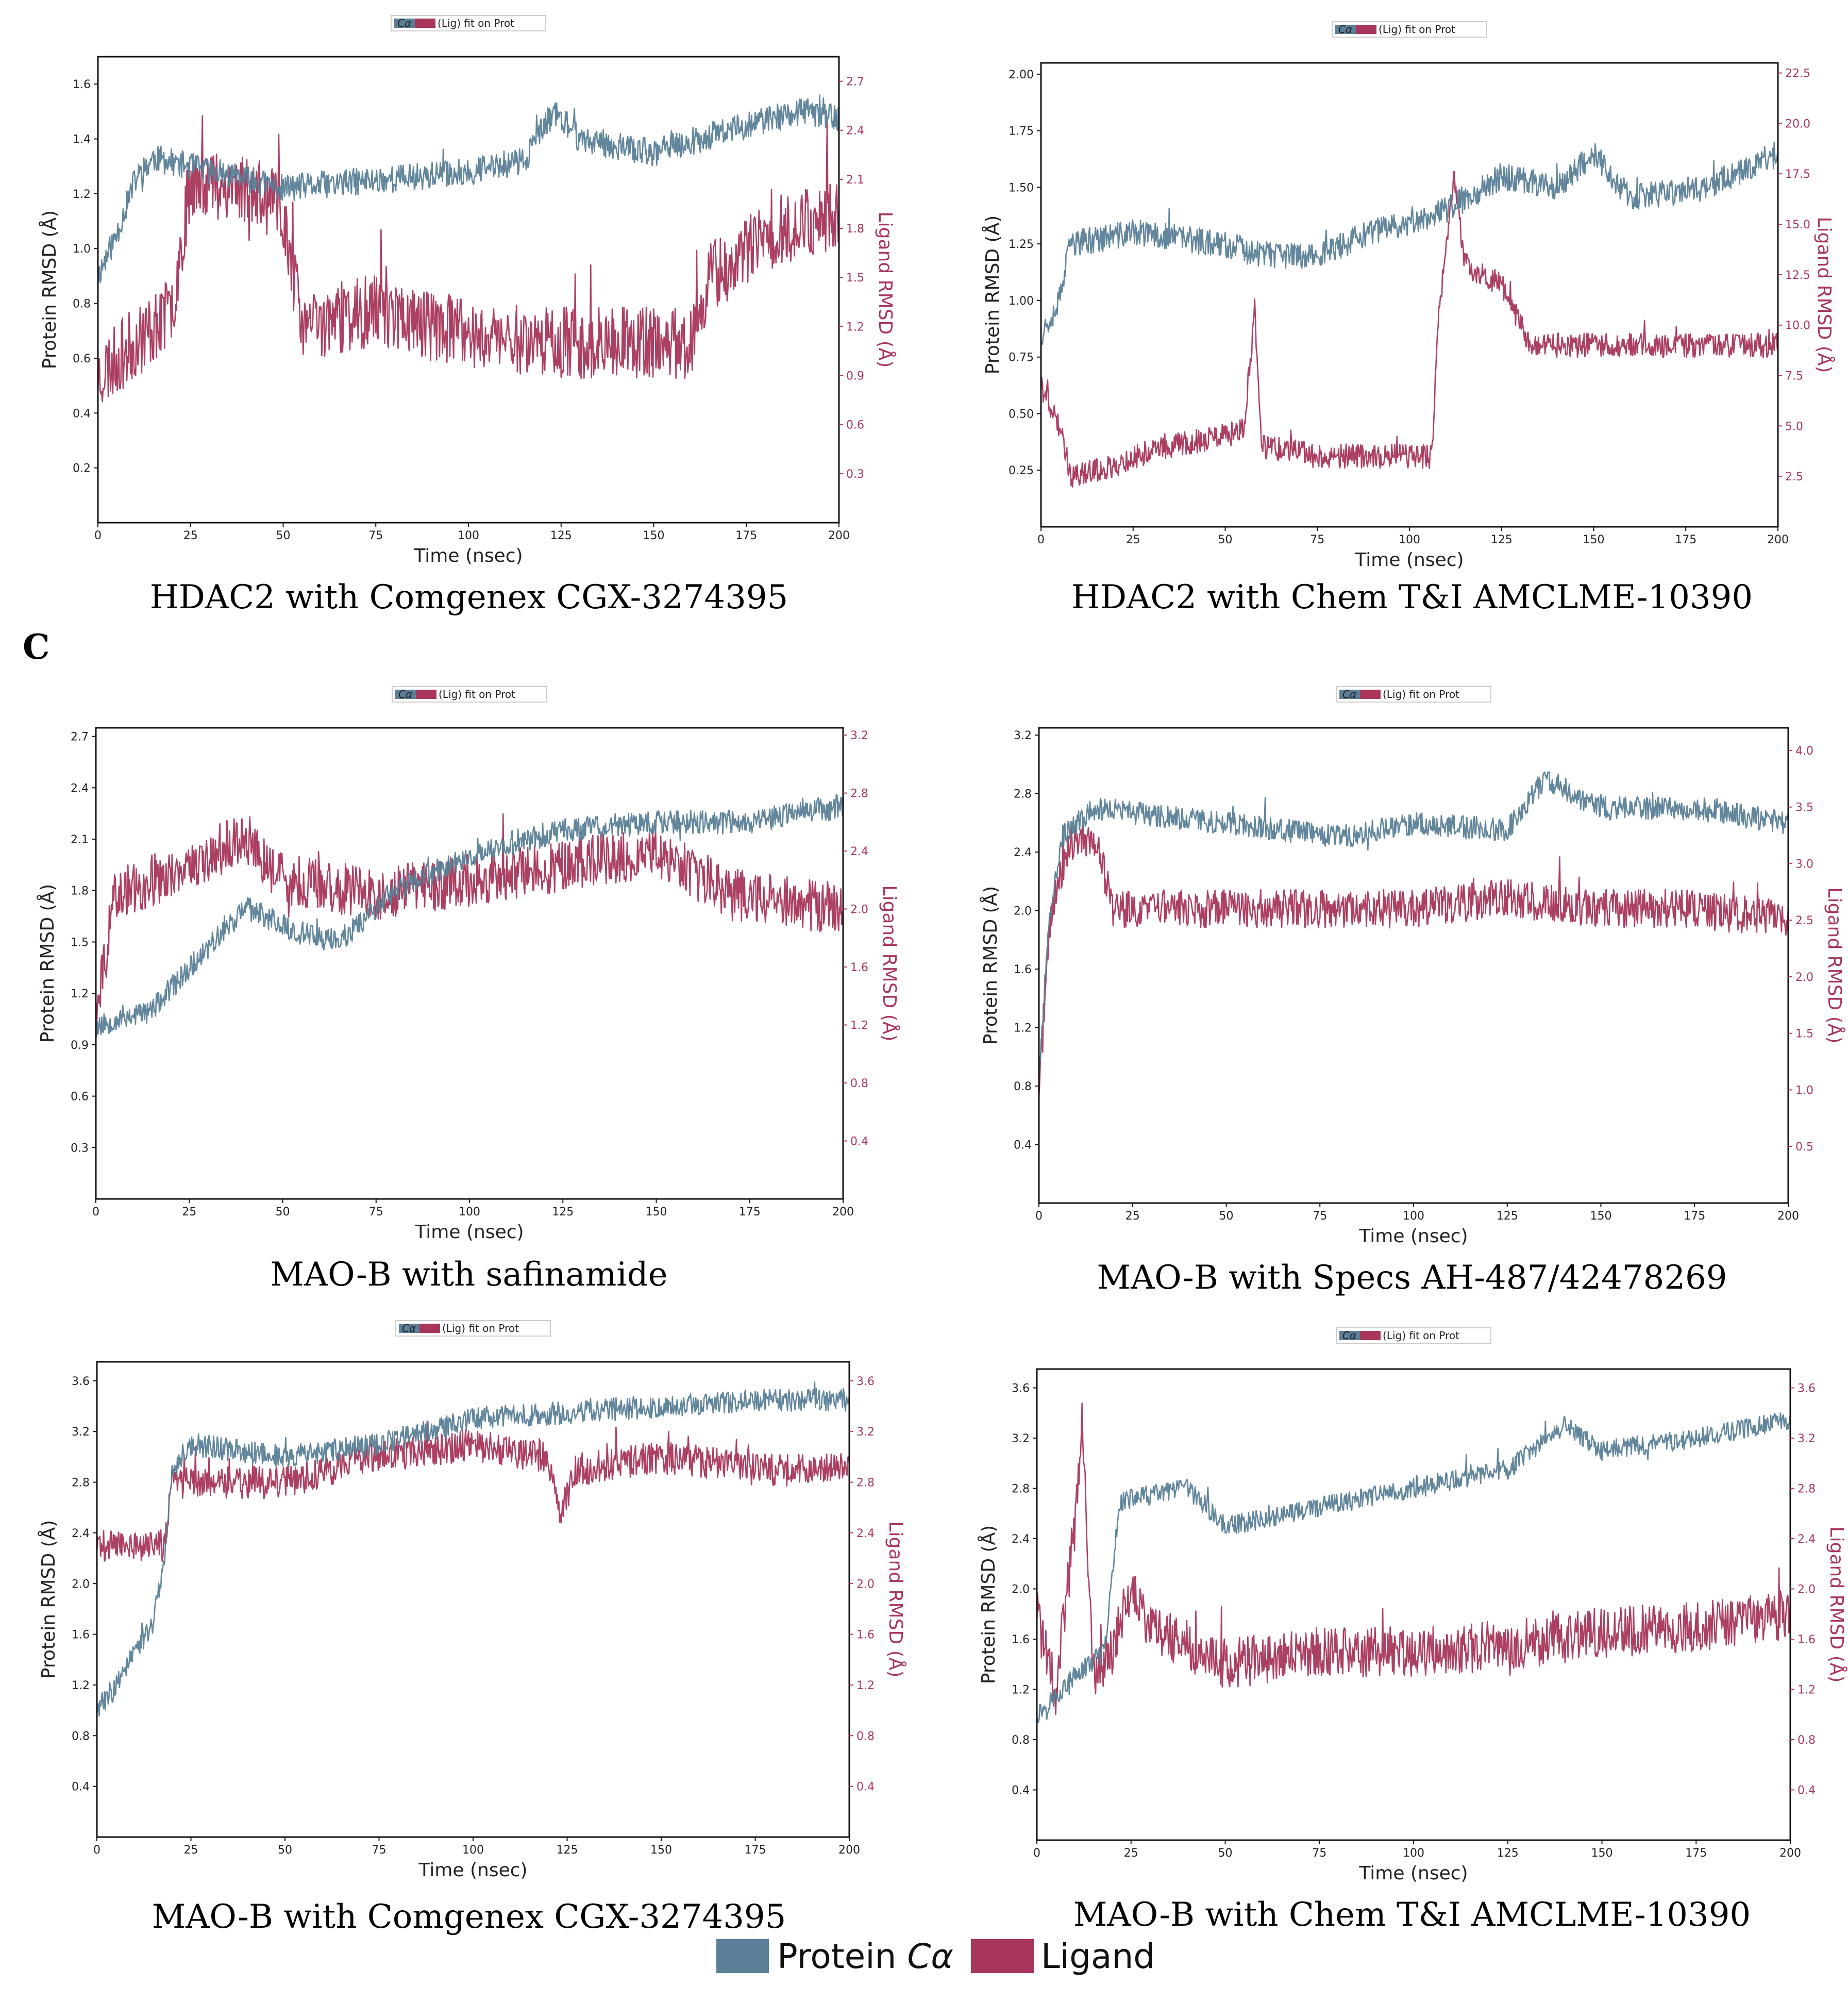 This screenshot has width=1848, height=2002. I want to click on y2-axis-label: Ligand RMSD (Å), so click(1825, 295).